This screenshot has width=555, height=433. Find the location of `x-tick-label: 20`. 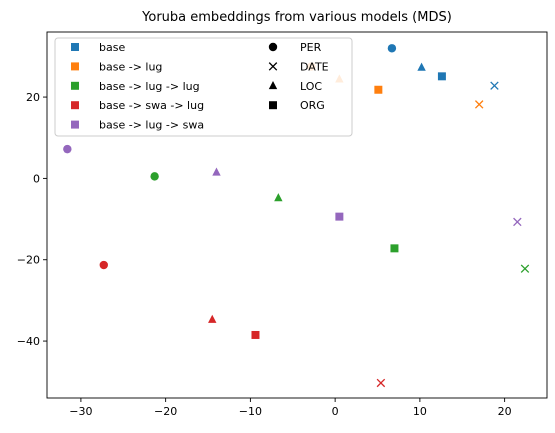

x-tick-label: 20 is located at coordinates (505, 411).